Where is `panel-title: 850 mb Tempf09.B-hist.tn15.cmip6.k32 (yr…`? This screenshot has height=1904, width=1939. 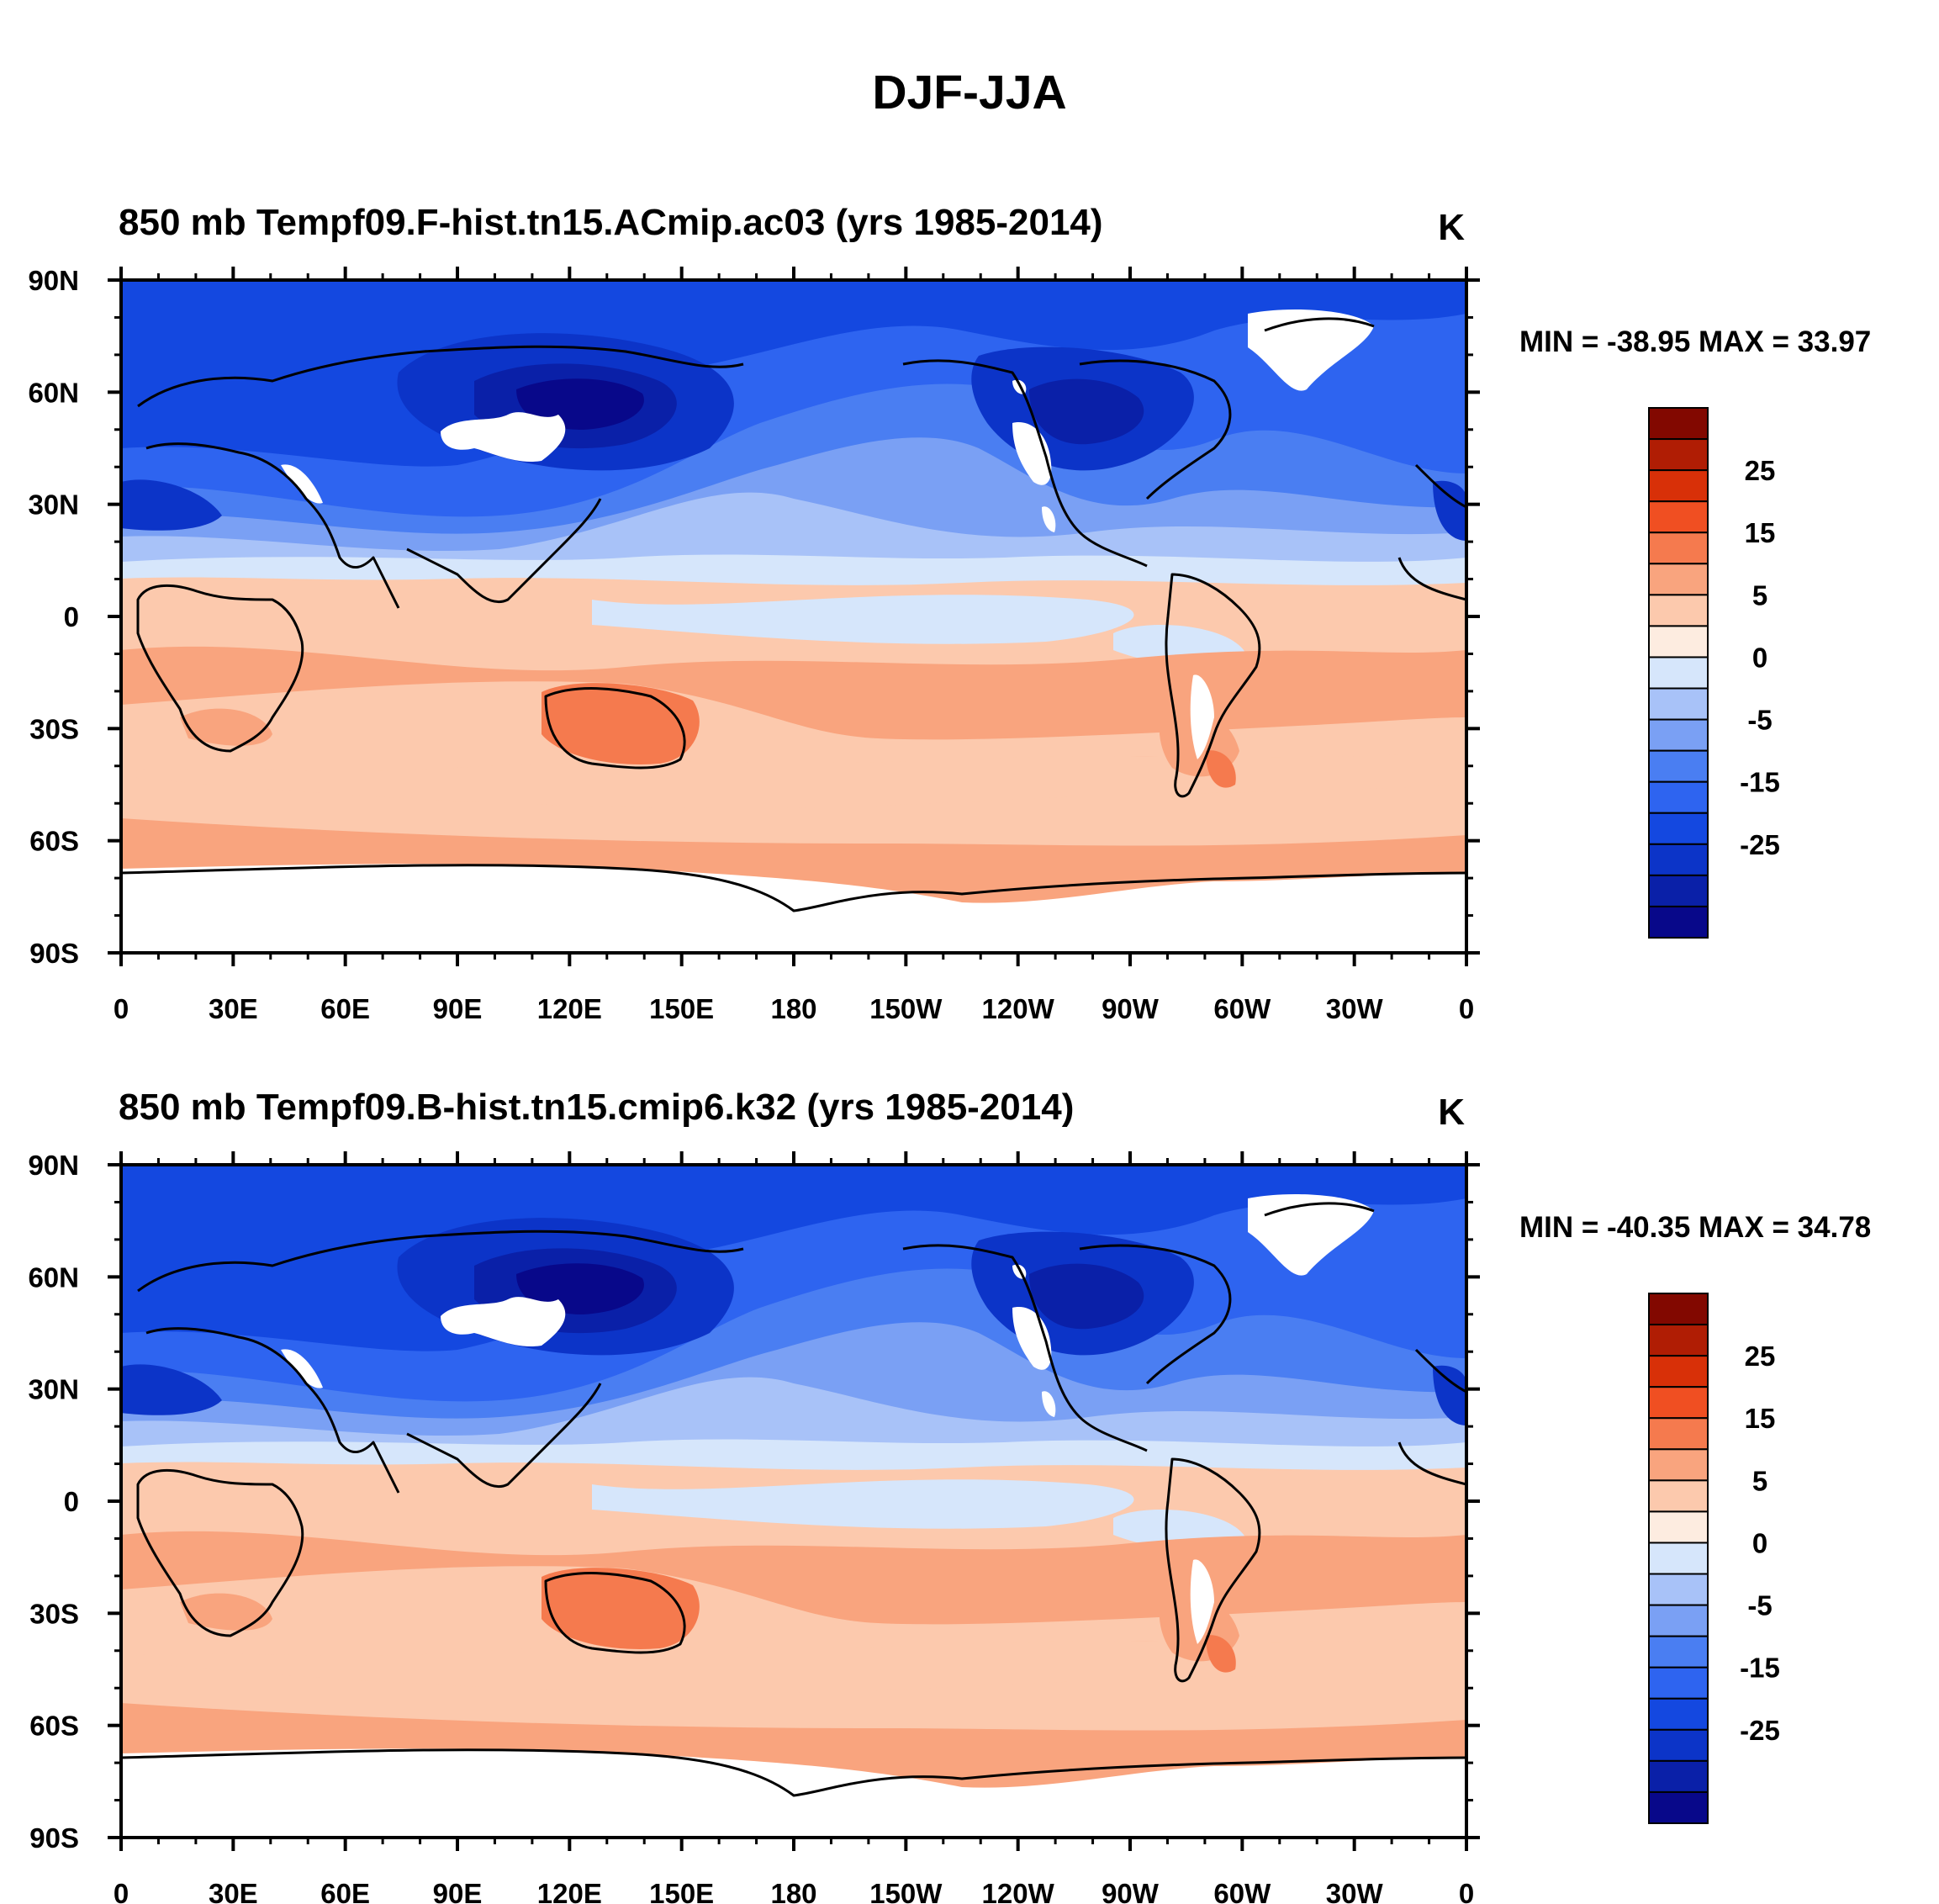 panel-title: 850 mb Tempf09.B-hist.tn15.cmip6.k32 (yr… is located at coordinates (596, 1107).